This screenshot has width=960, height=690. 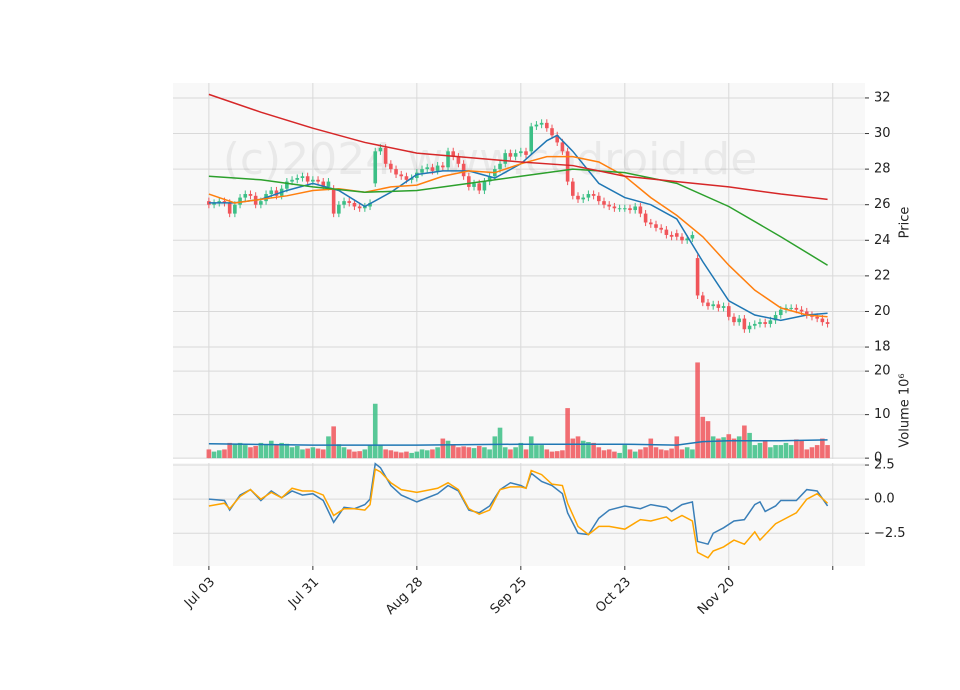 I want to click on y-tick-label: 18, so click(x=882, y=347).